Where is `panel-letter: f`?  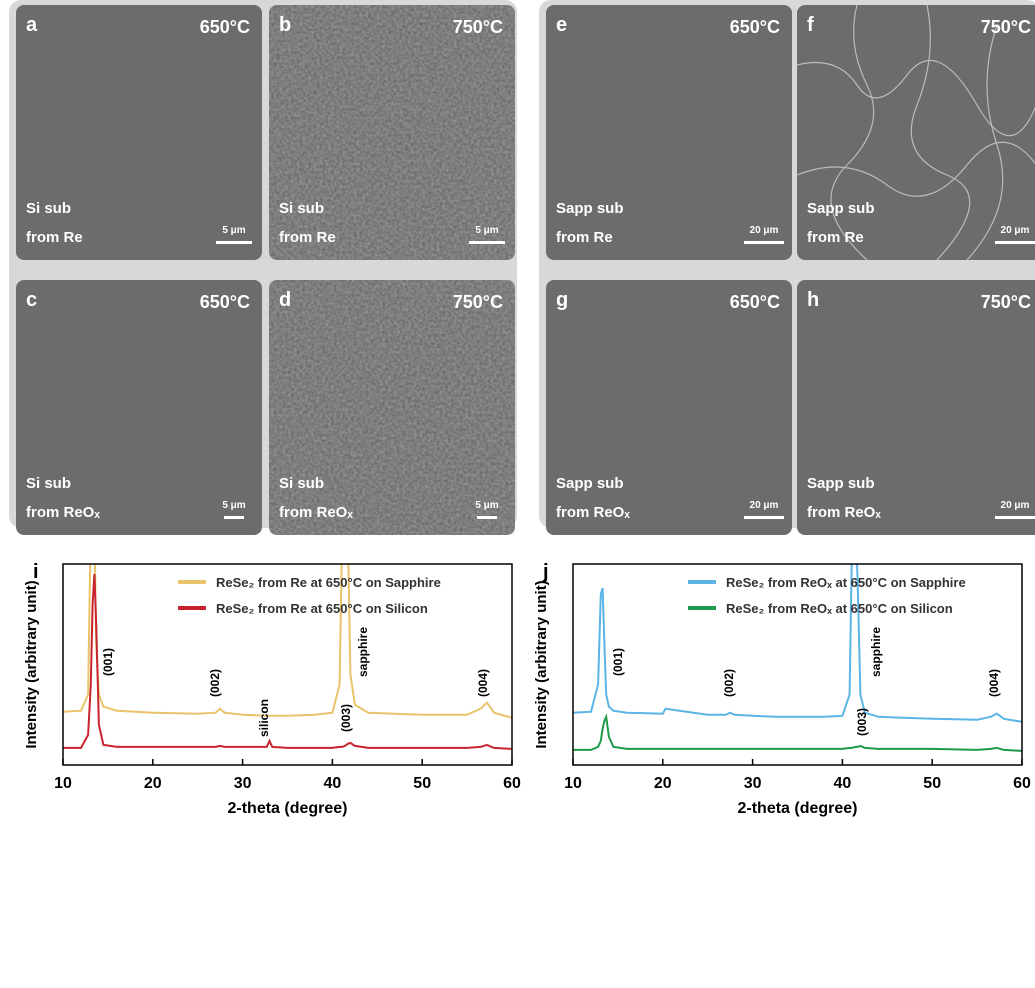 panel-letter: f is located at coordinates (810, 25).